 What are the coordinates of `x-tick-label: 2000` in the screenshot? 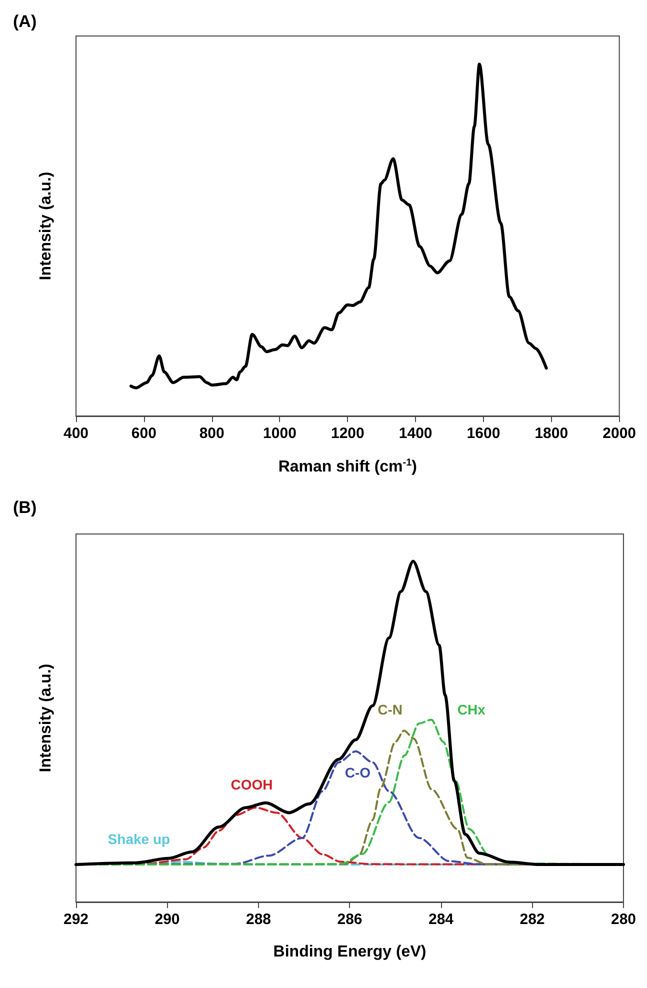 It's located at (619, 433).